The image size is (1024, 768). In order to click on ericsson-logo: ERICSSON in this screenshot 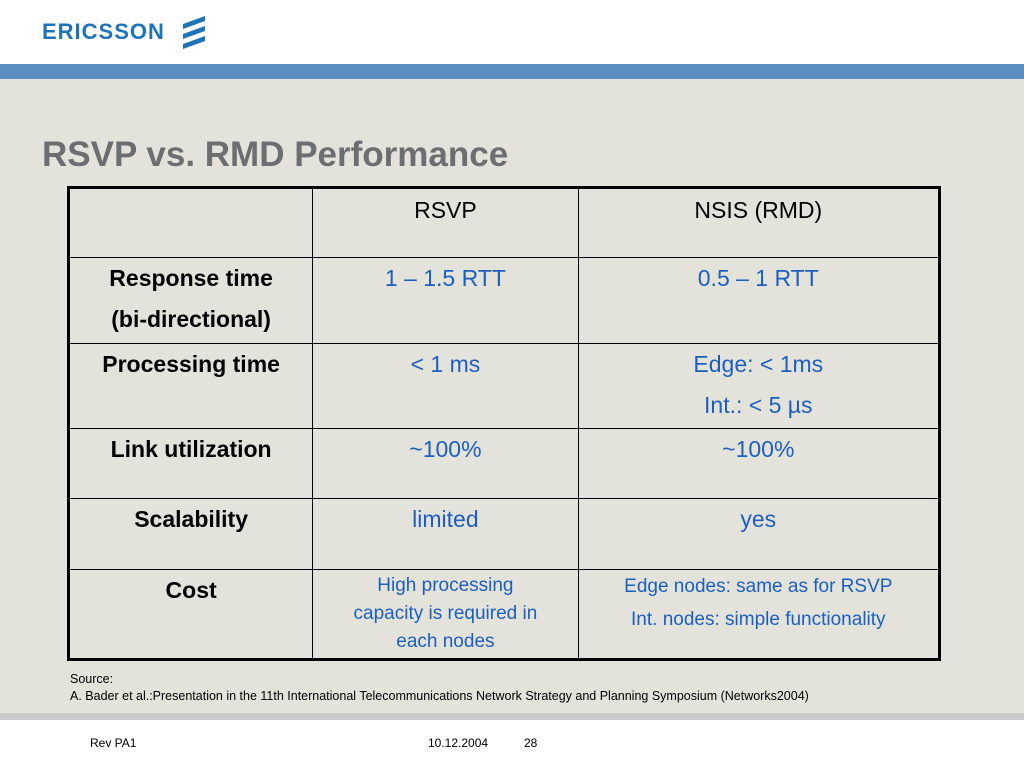, I will do `click(124, 32)`.